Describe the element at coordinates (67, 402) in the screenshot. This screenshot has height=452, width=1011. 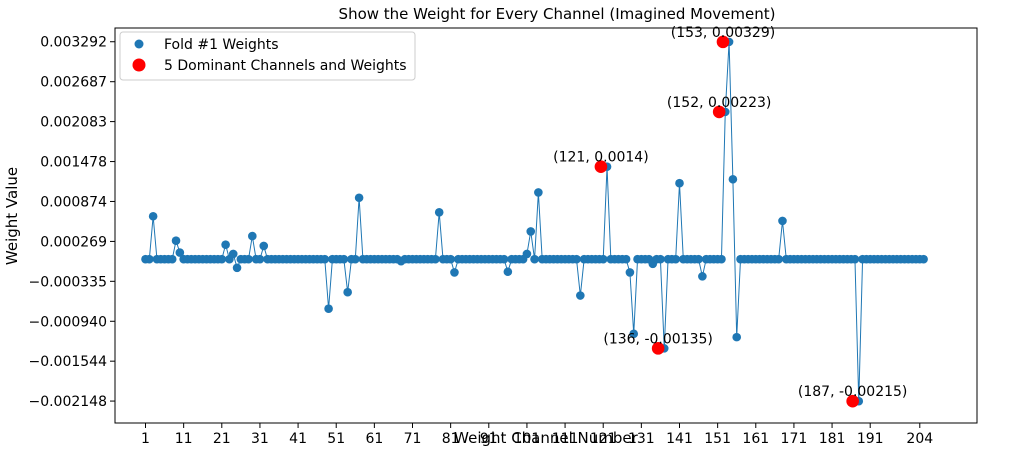
I see `y-tick-label: −0.002148` at that location.